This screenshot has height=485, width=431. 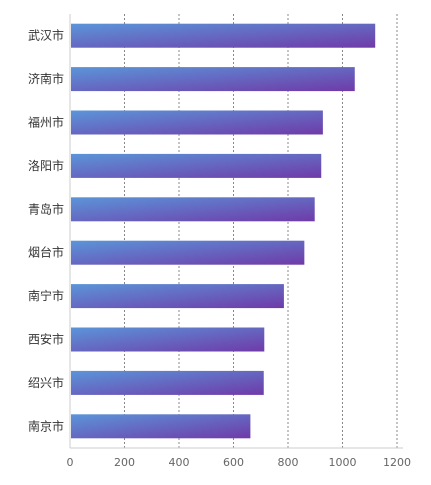 I want to click on x-tick-label: 600, so click(x=233, y=462).